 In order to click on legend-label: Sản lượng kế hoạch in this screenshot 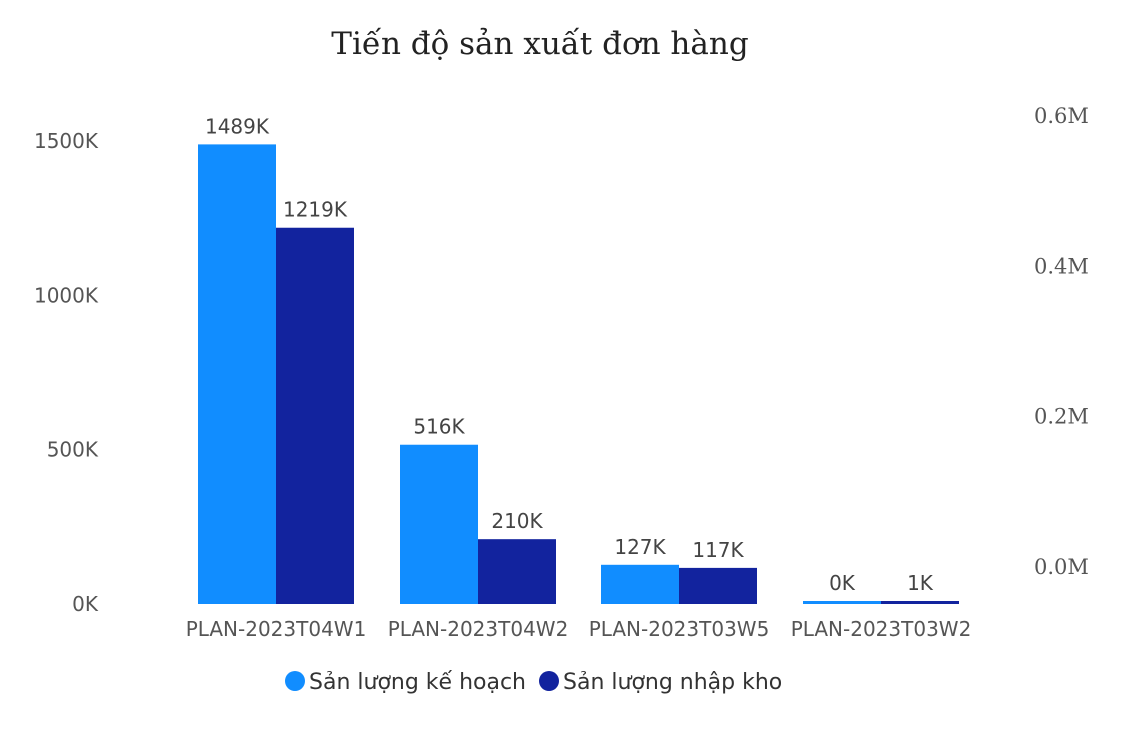, I will do `click(417, 682)`.